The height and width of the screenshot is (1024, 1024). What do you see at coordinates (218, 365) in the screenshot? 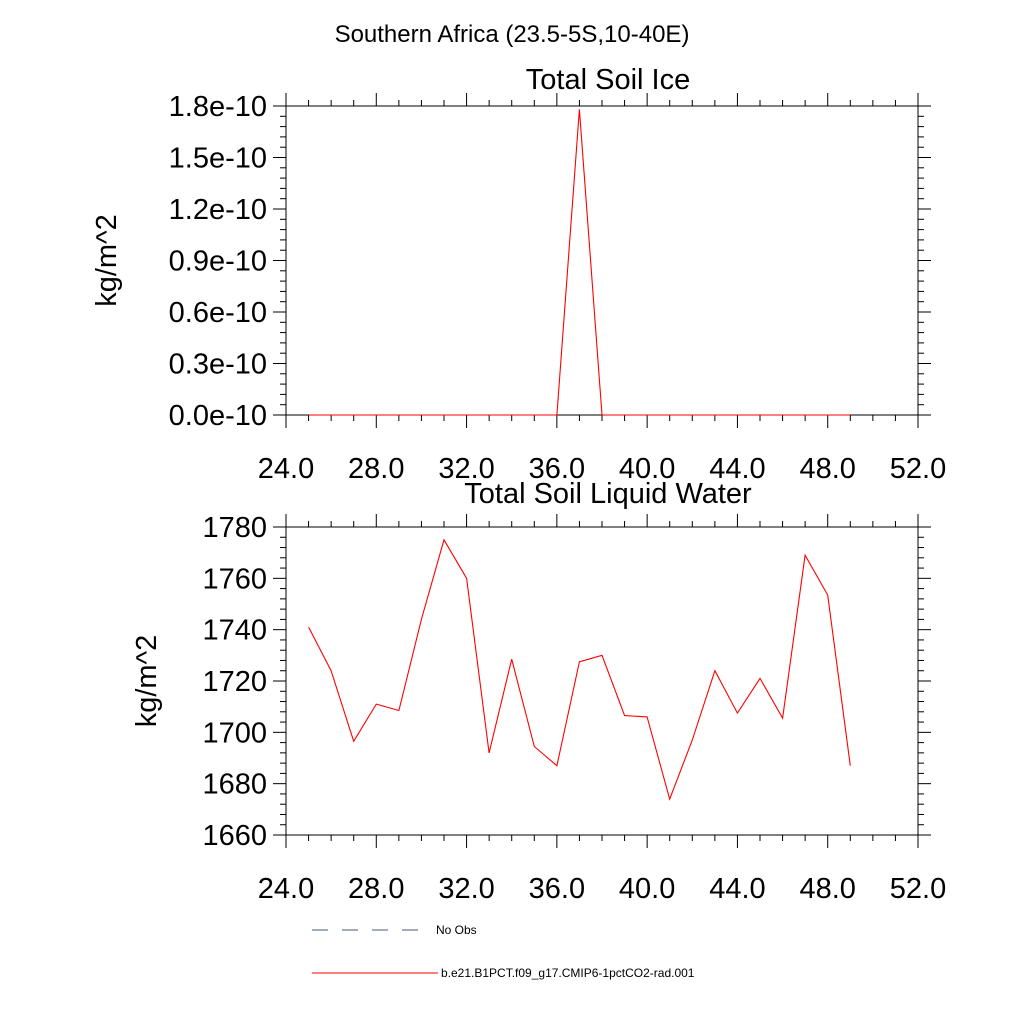
I see `soil-ice-y-tick-label: 0.3e-10` at bounding box center [218, 365].